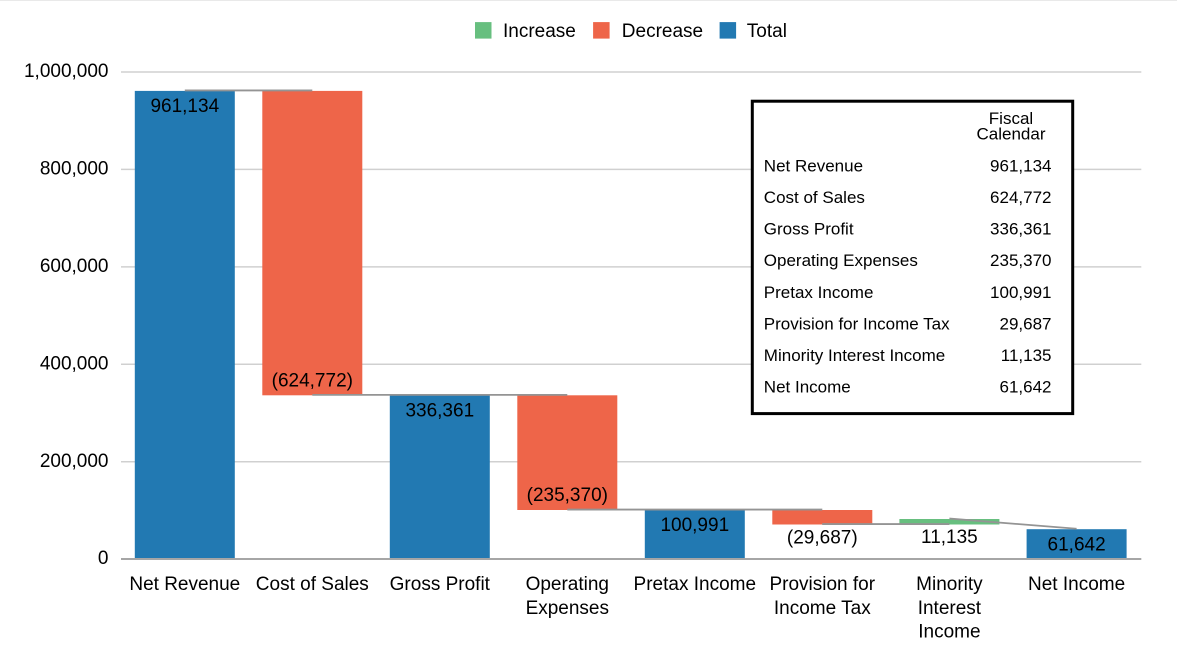  I want to click on svg-text: (29,687), so click(822, 537).